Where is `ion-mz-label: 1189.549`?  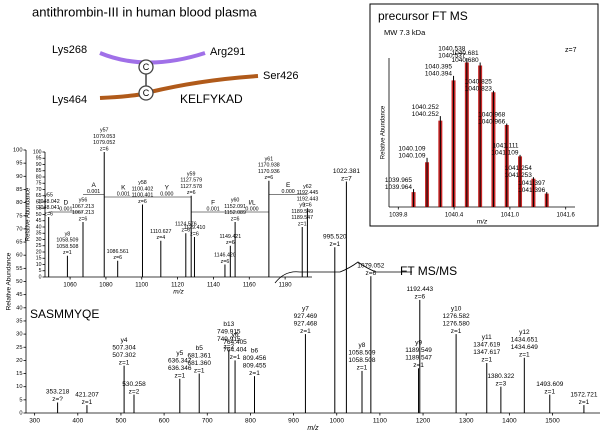
ion-mz-label: 1189.549 is located at coordinates (418, 350).